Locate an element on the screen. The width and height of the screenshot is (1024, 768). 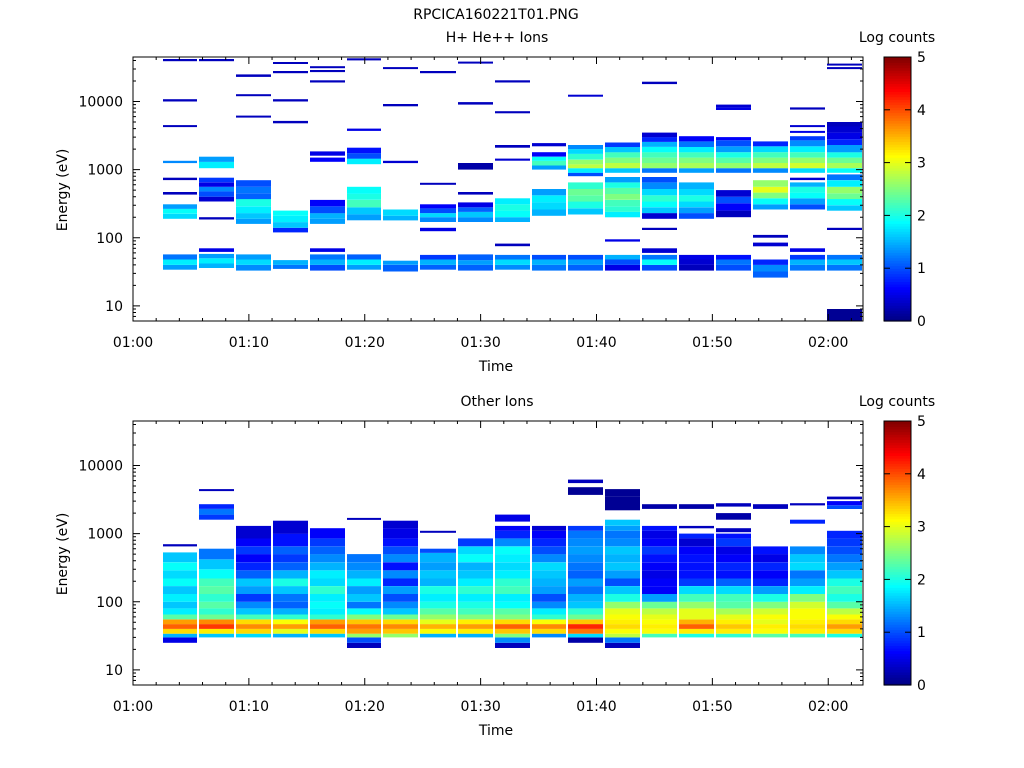
x-tick-label: 01:00 is located at coordinates (133, 343).